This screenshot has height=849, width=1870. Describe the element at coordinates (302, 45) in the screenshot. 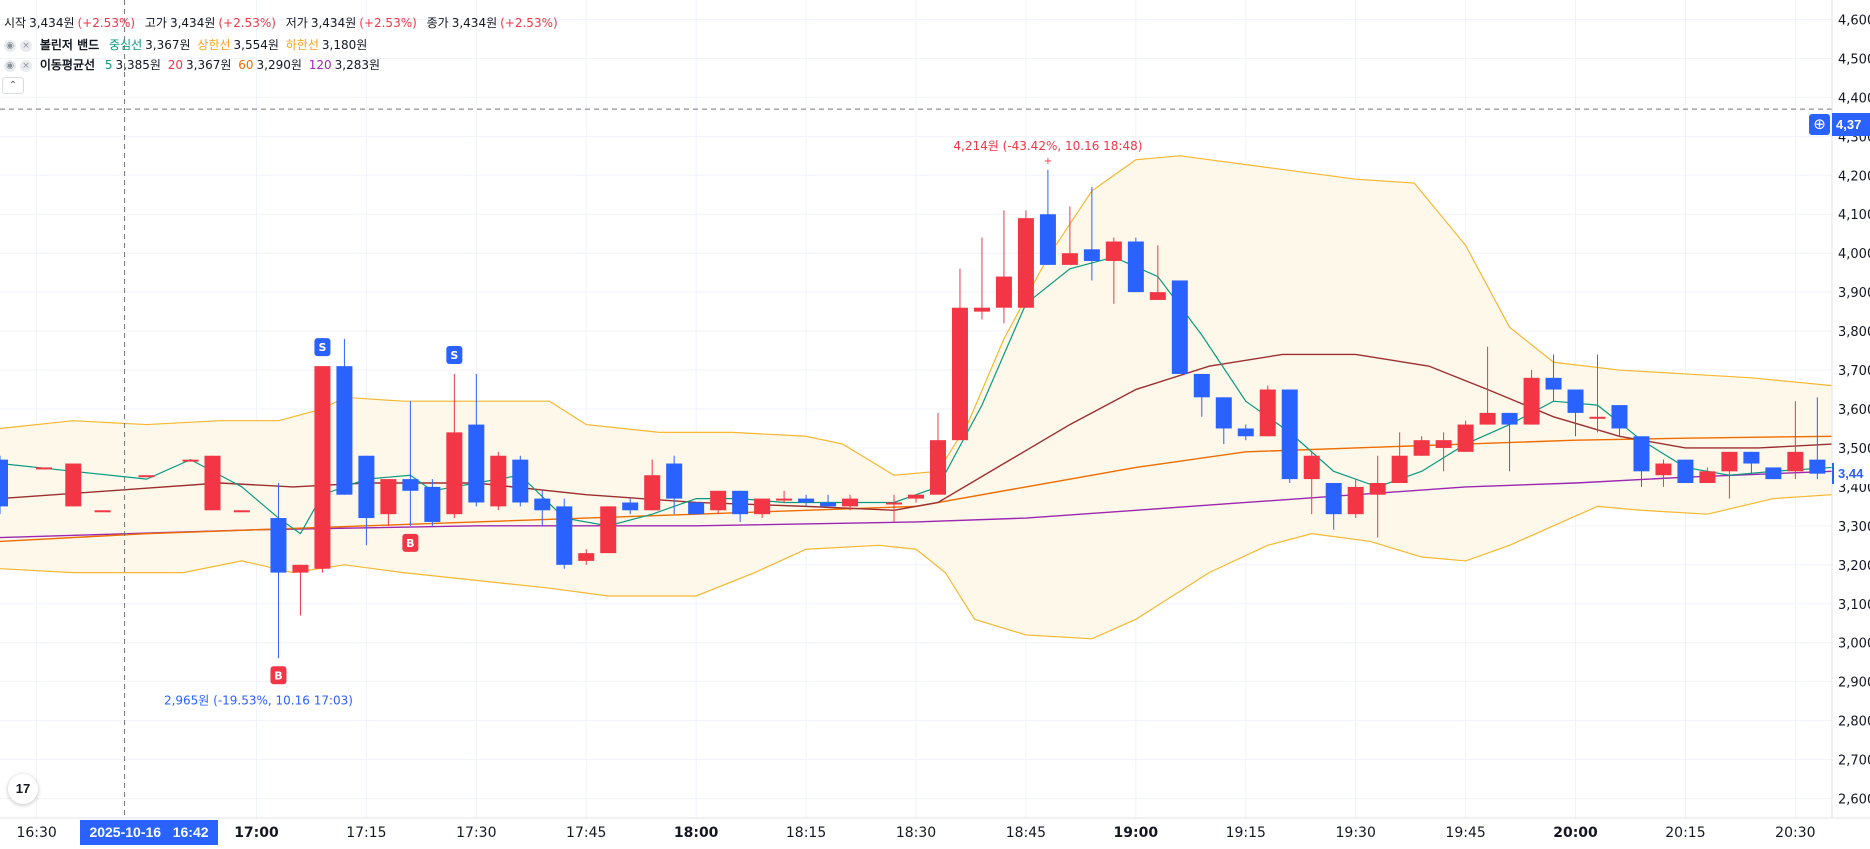

I see `bb-lower-label: 하한선` at that location.